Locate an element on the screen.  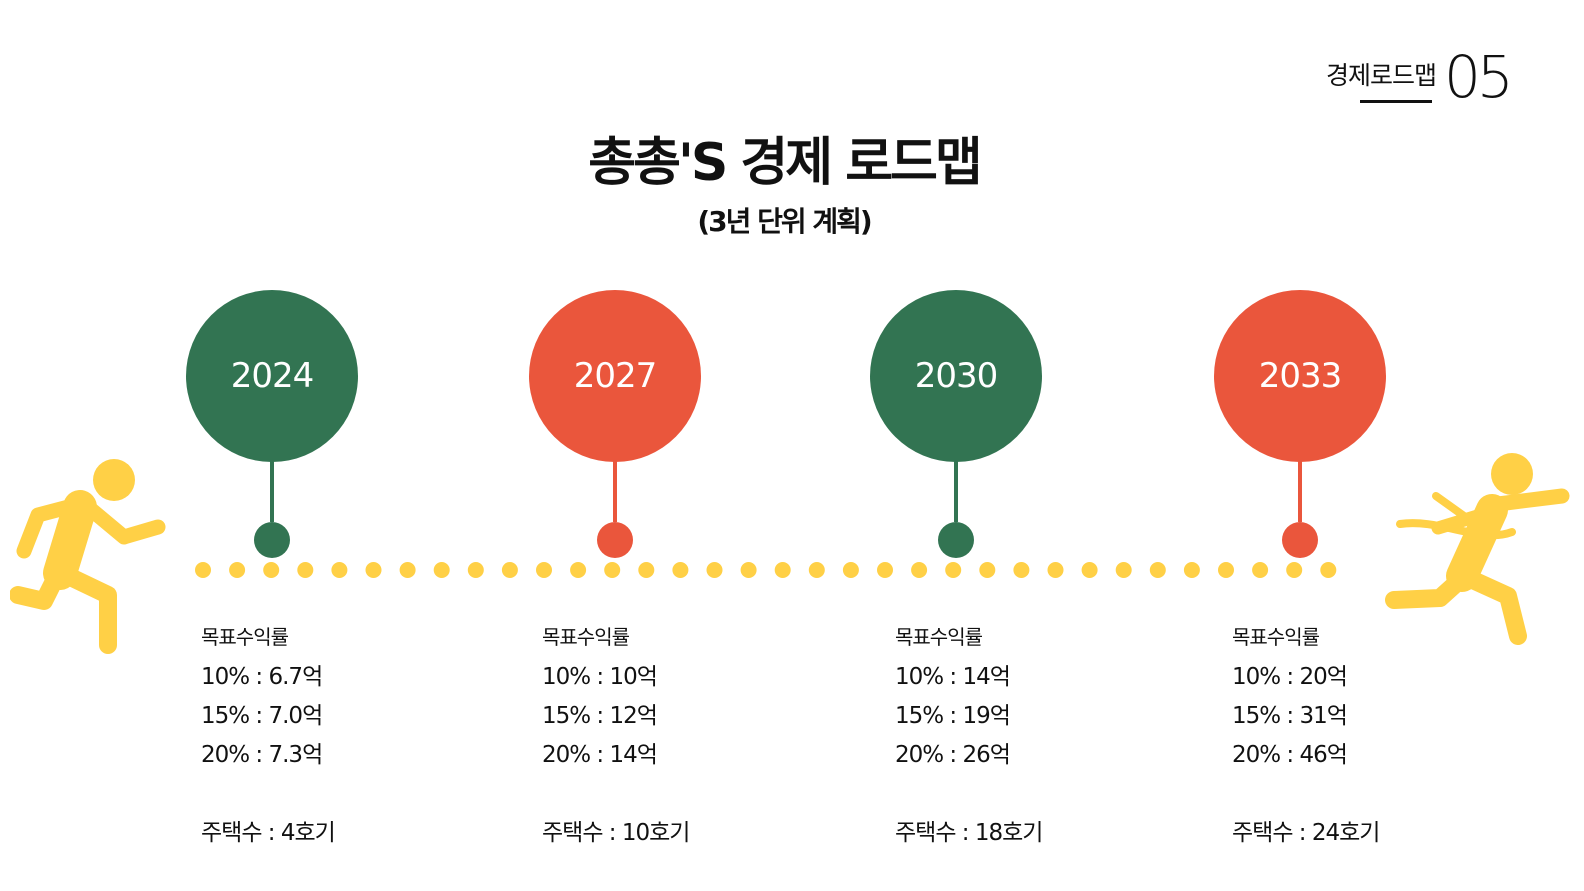
target-rate-20: 20% : 14억 is located at coordinates (600, 755).